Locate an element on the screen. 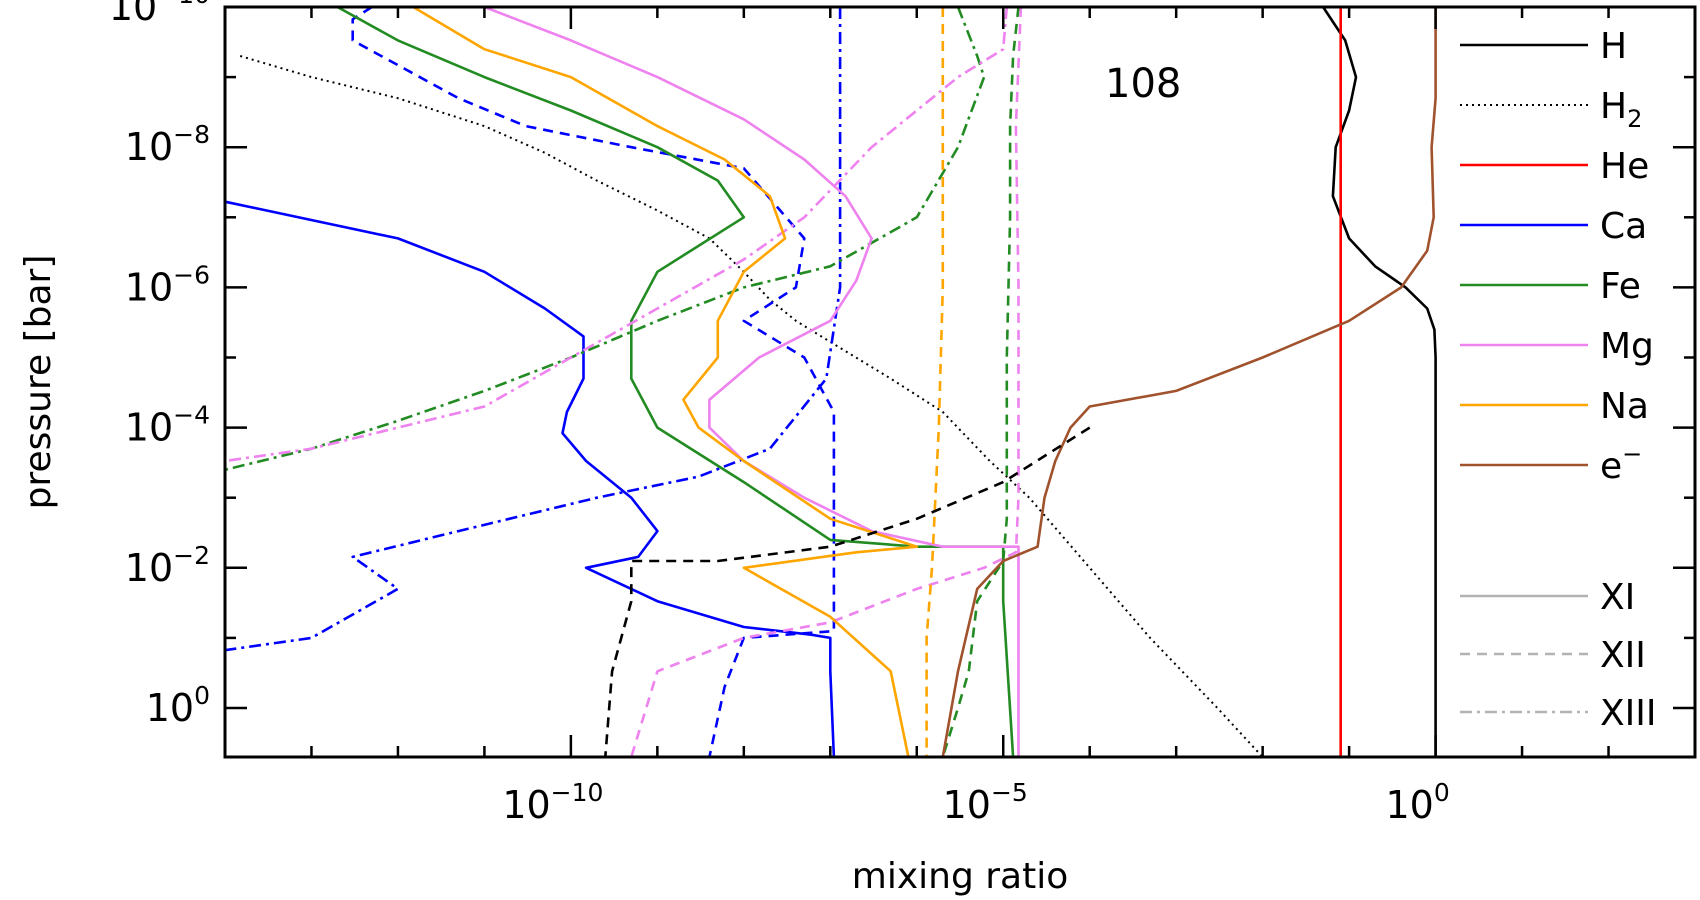 This screenshot has height=900, width=1700. legend-label-xiii: XIII is located at coordinates (1628, 713).